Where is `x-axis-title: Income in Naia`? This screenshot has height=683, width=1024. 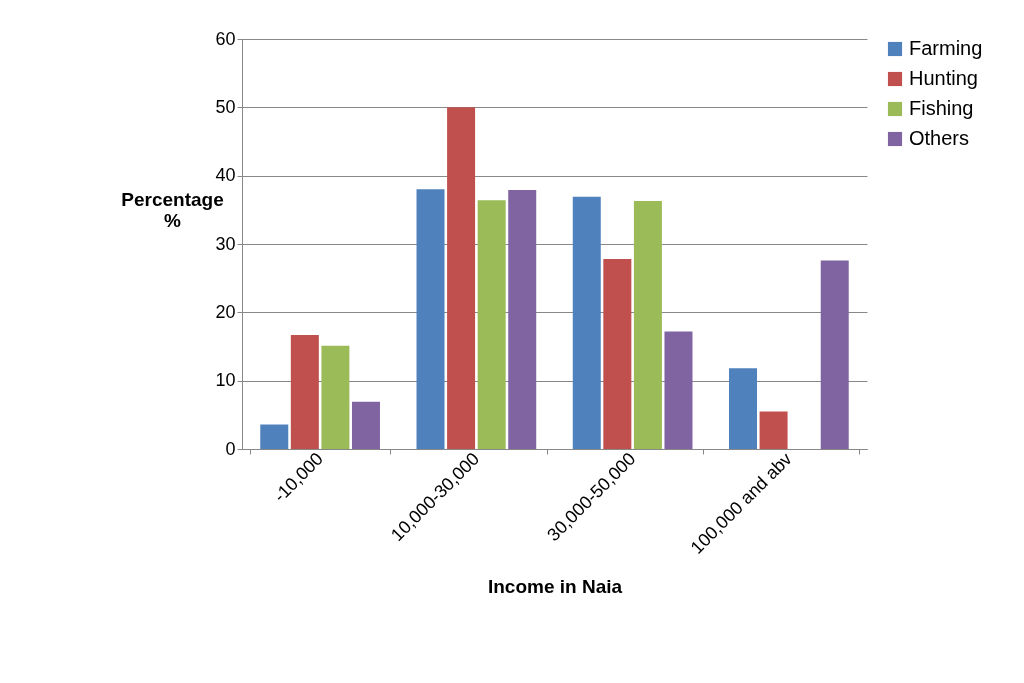
x-axis-title: Income in Naia is located at coordinates (555, 586).